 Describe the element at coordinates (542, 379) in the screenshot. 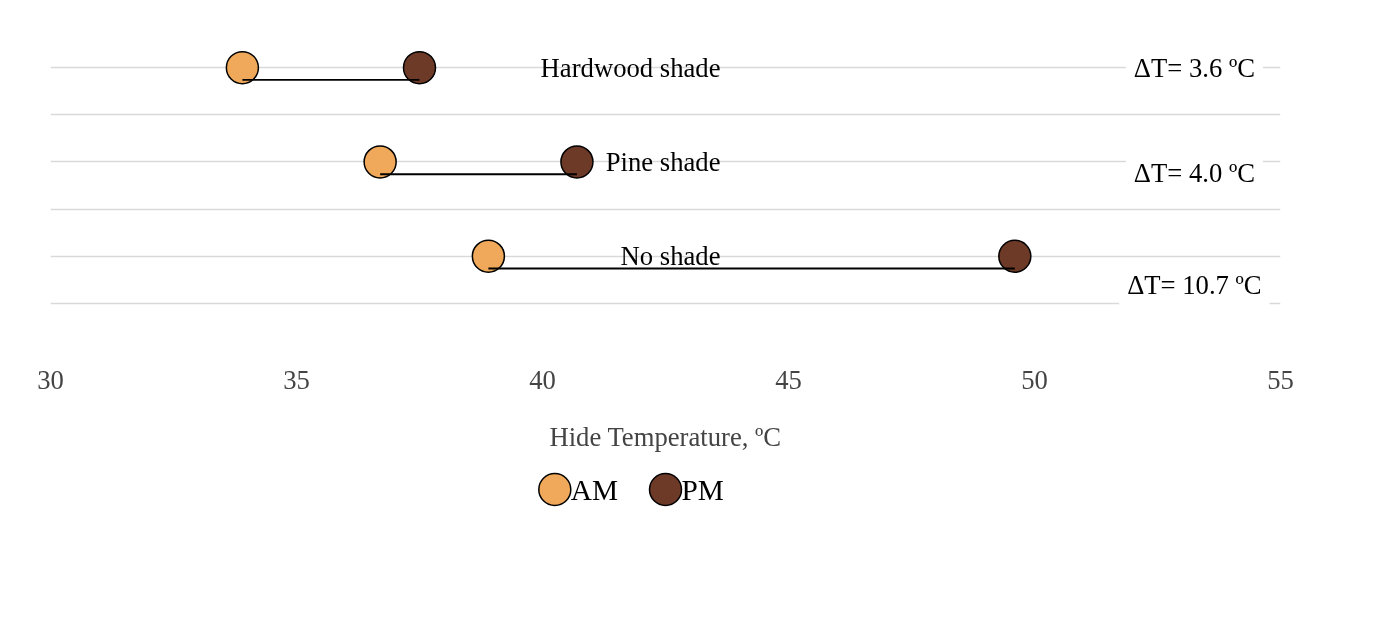

I see `x-tick-label: 40` at that location.